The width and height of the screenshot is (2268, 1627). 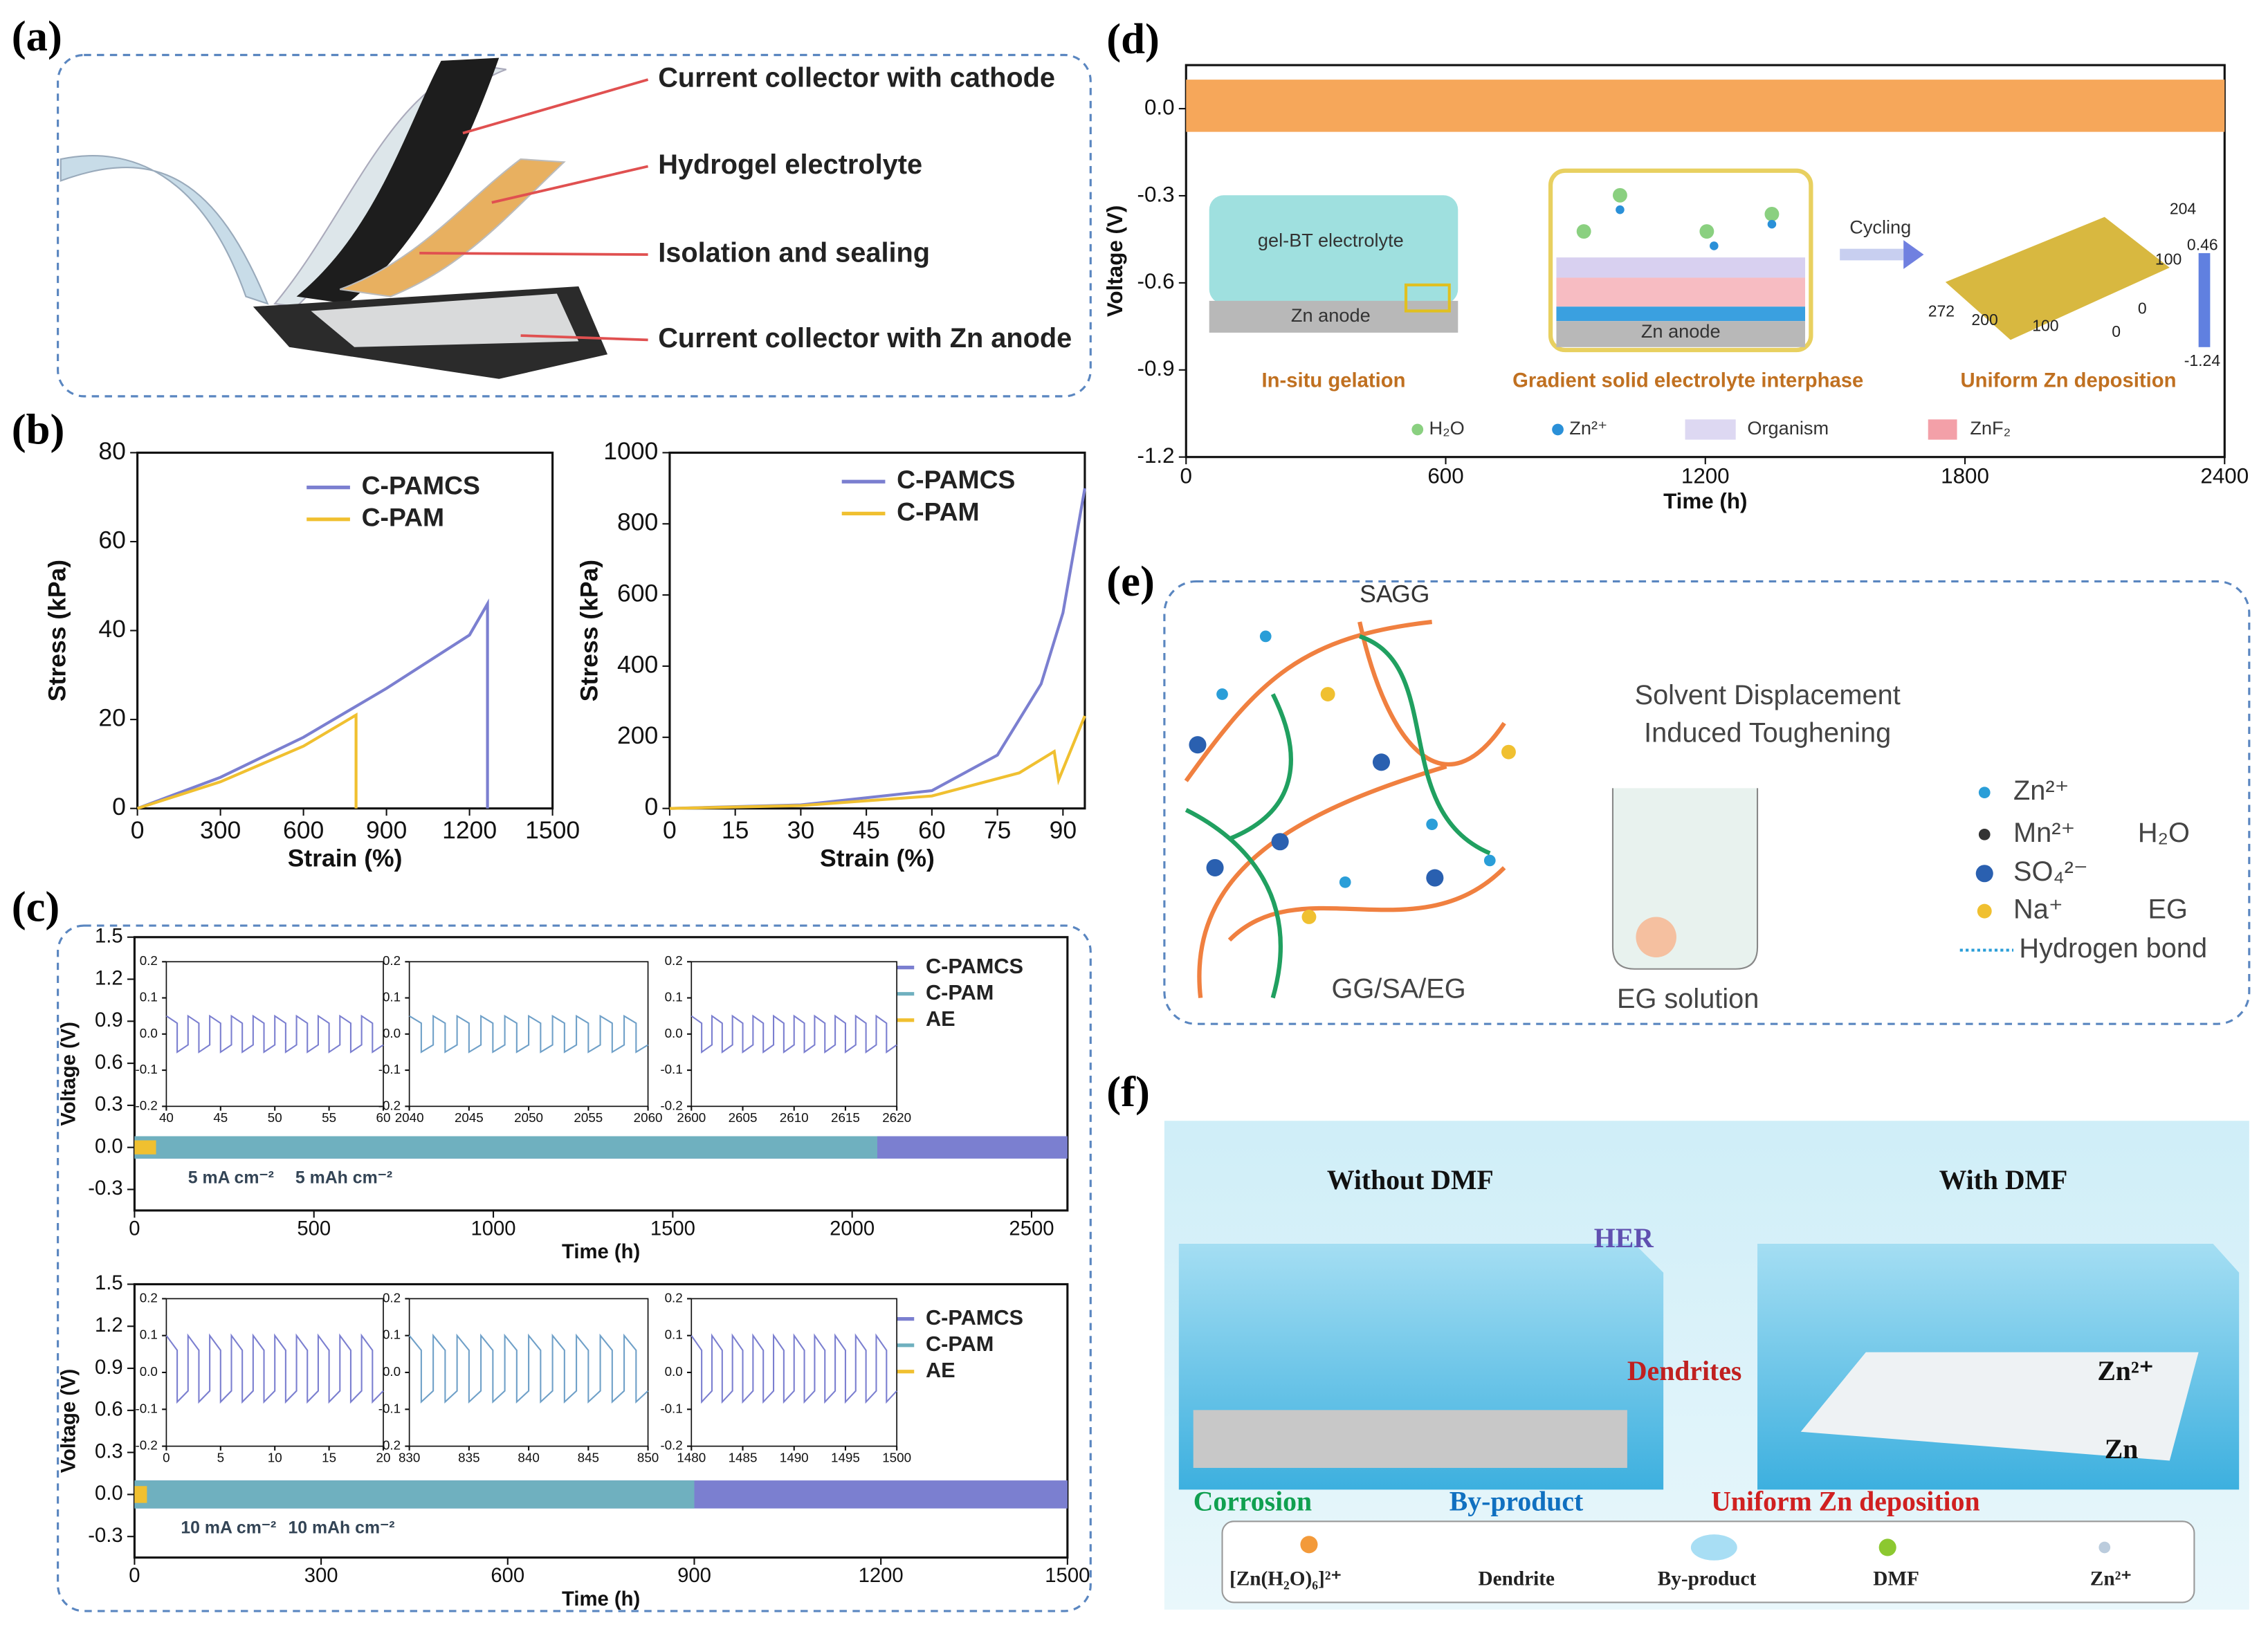 What do you see at coordinates (1410, 1180) in the screenshot?
I see `title: Without DMF` at bounding box center [1410, 1180].